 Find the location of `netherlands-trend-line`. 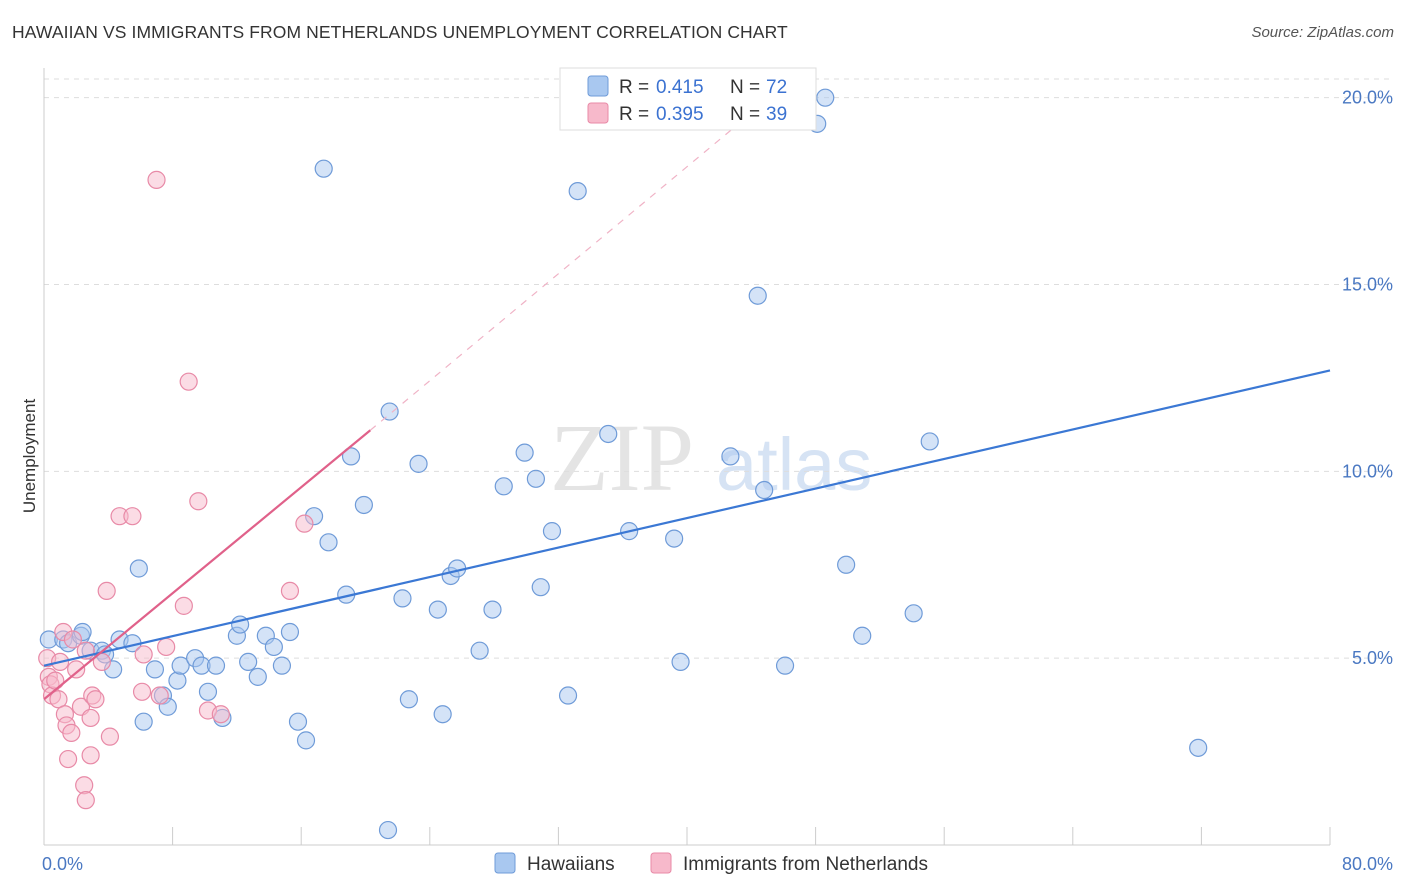

netherlands-trend-line is located at coordinates (207, 565).